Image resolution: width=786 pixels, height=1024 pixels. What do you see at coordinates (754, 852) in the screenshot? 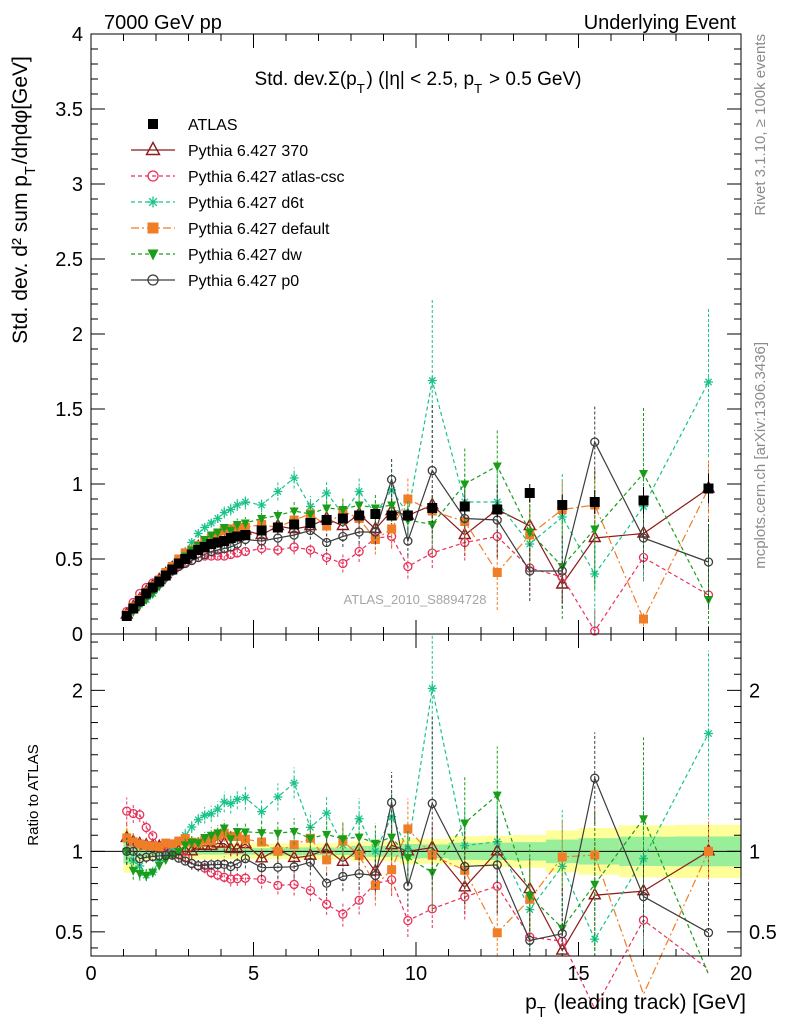
I see `ratio-y-tick-label-right: 1` at bounding box center [754, 852].